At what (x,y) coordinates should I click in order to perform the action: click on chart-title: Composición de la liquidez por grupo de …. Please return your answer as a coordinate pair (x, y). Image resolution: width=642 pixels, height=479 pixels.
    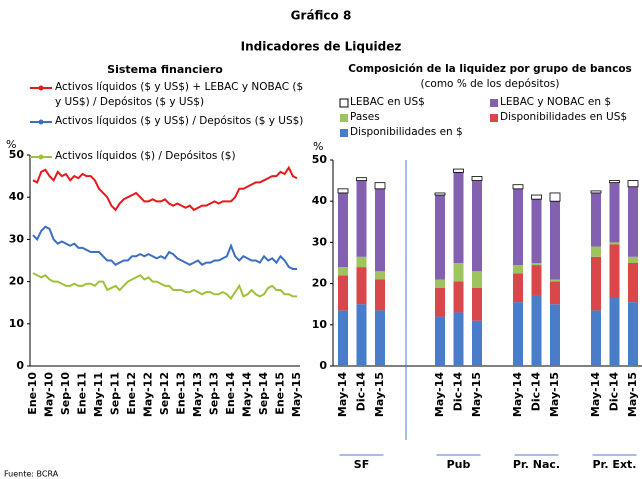
    Looking at the image, I should click on (490, 69).